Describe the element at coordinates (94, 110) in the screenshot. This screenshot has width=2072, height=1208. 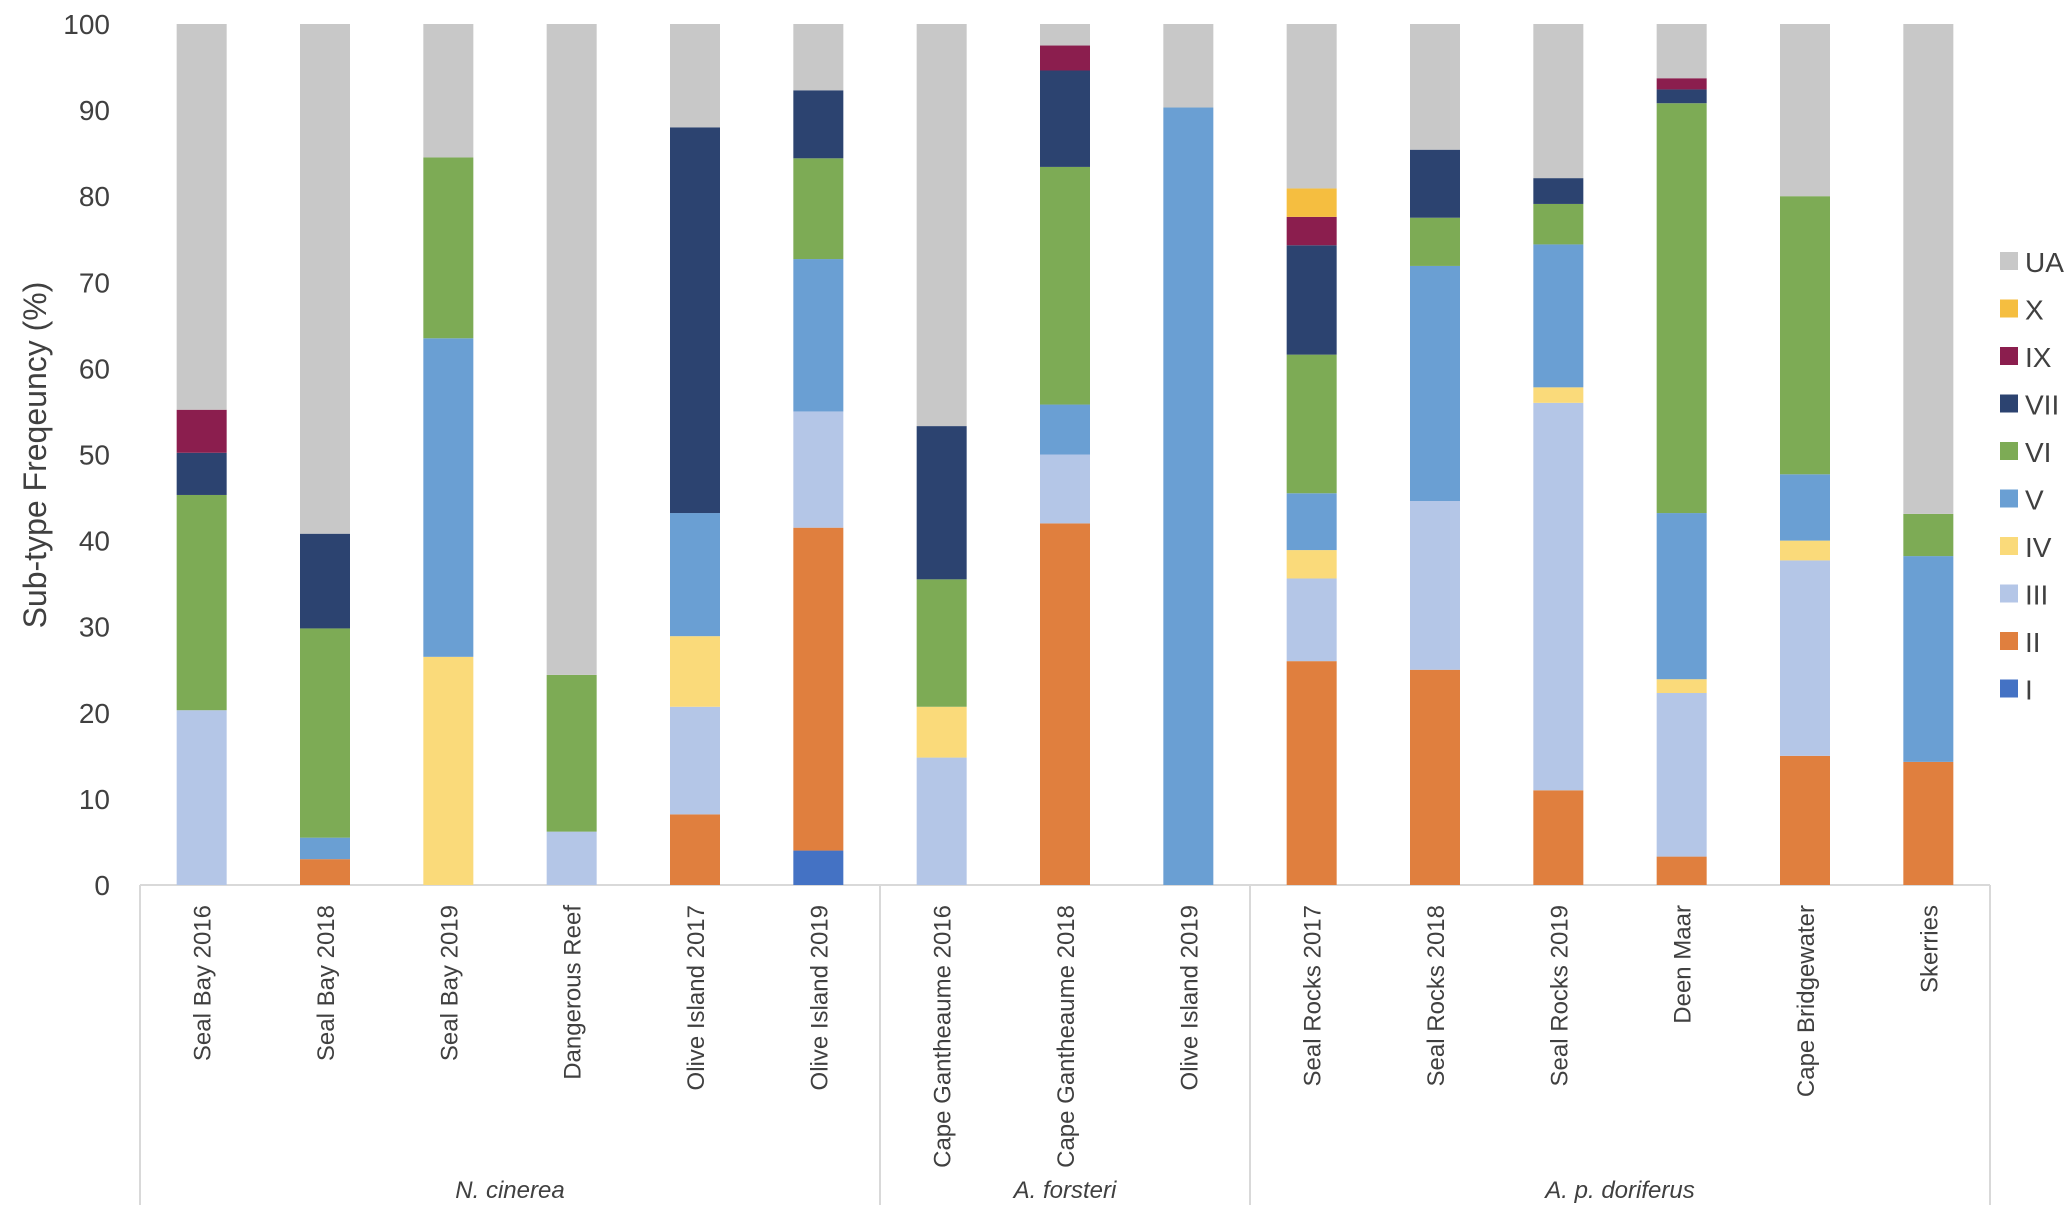
I see `y-tick-label: 90` at that location.